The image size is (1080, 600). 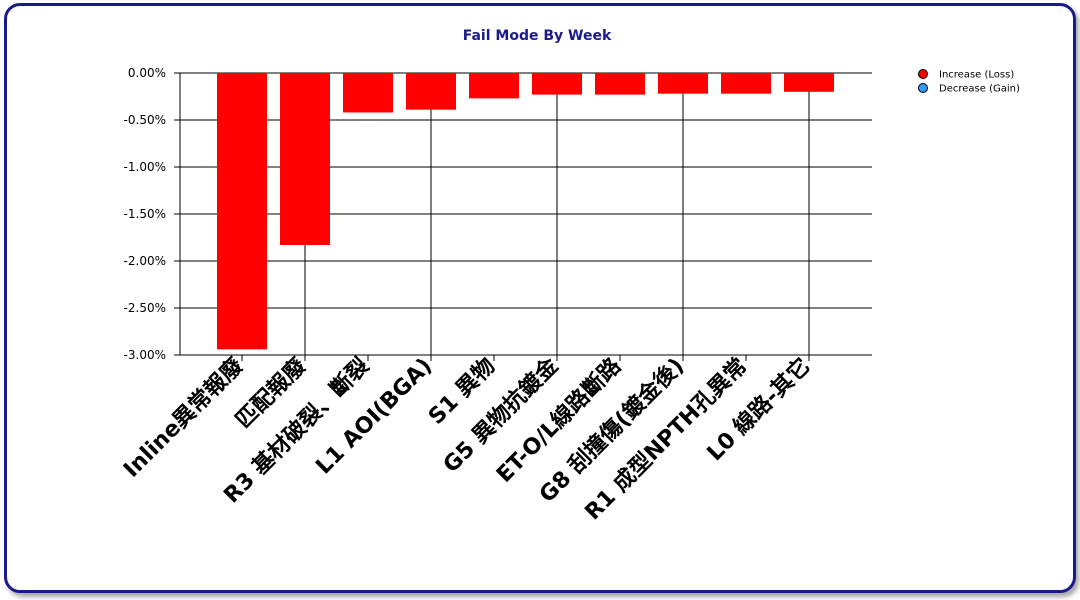 I want to click on y-tick-label: -2.00%, so click(x=145, y=261).